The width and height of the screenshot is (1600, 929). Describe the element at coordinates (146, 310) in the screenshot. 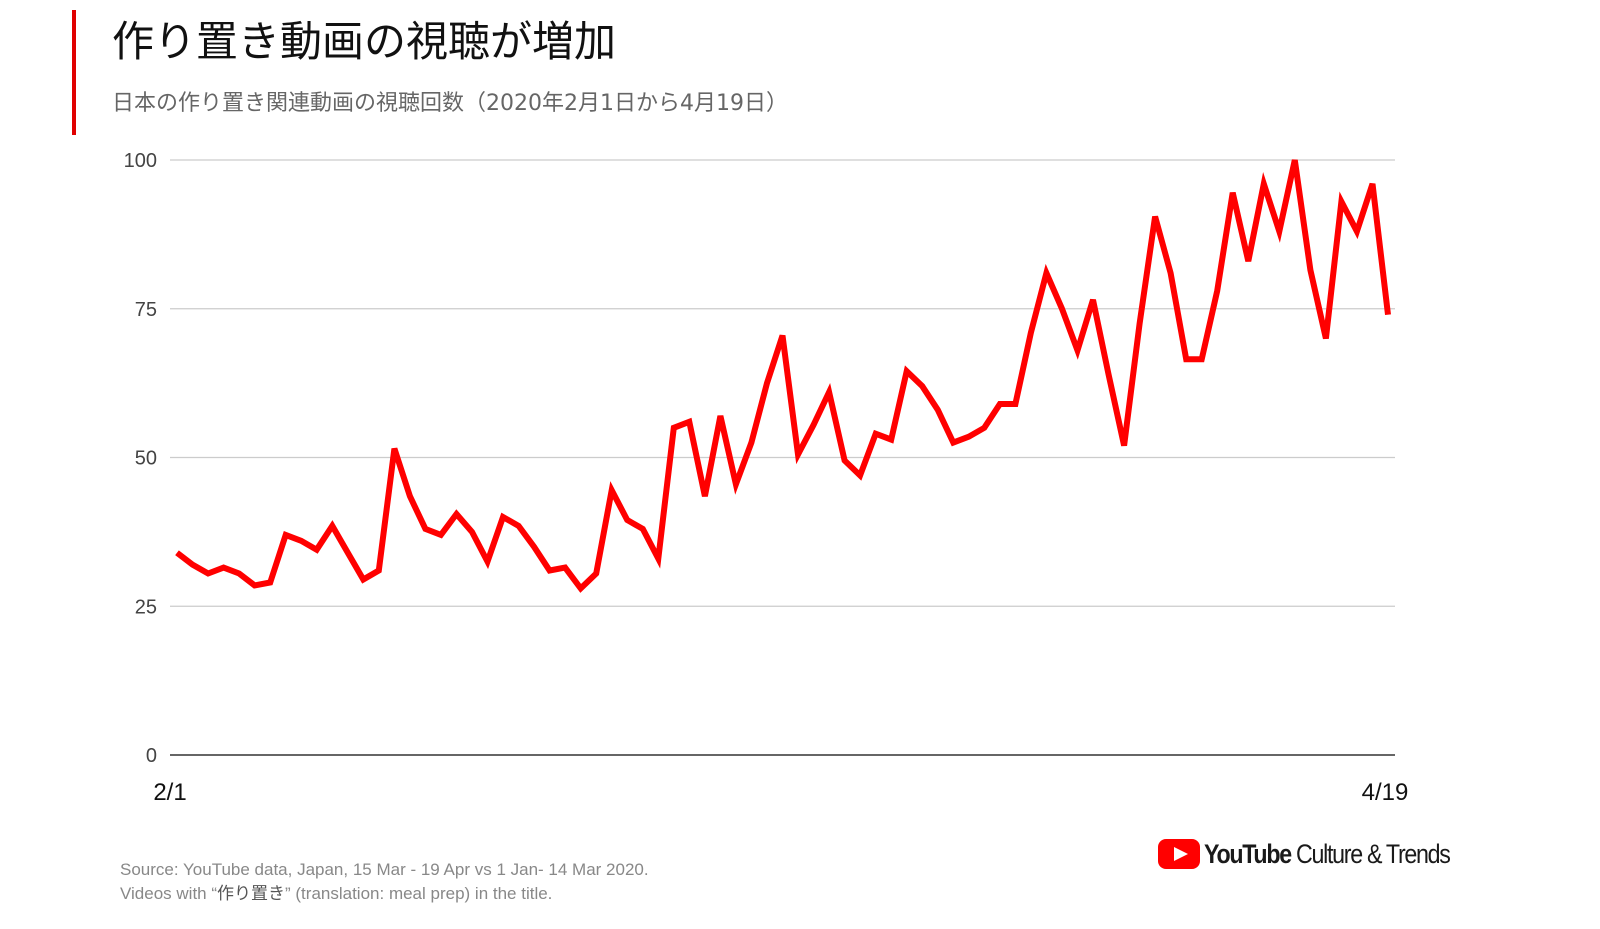

I see `y-tick-label: 75` at that location.